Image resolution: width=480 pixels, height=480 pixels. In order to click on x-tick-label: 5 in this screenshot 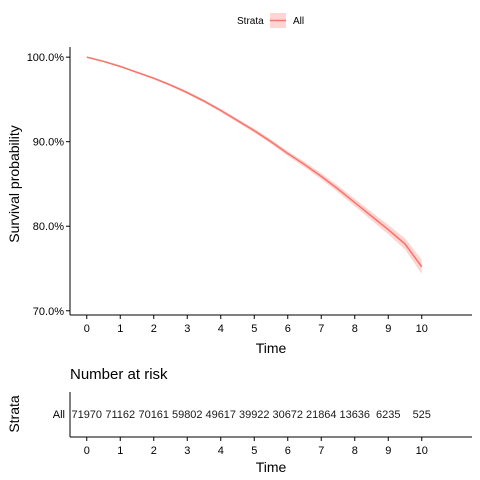, I will do `click(254, 329)`.